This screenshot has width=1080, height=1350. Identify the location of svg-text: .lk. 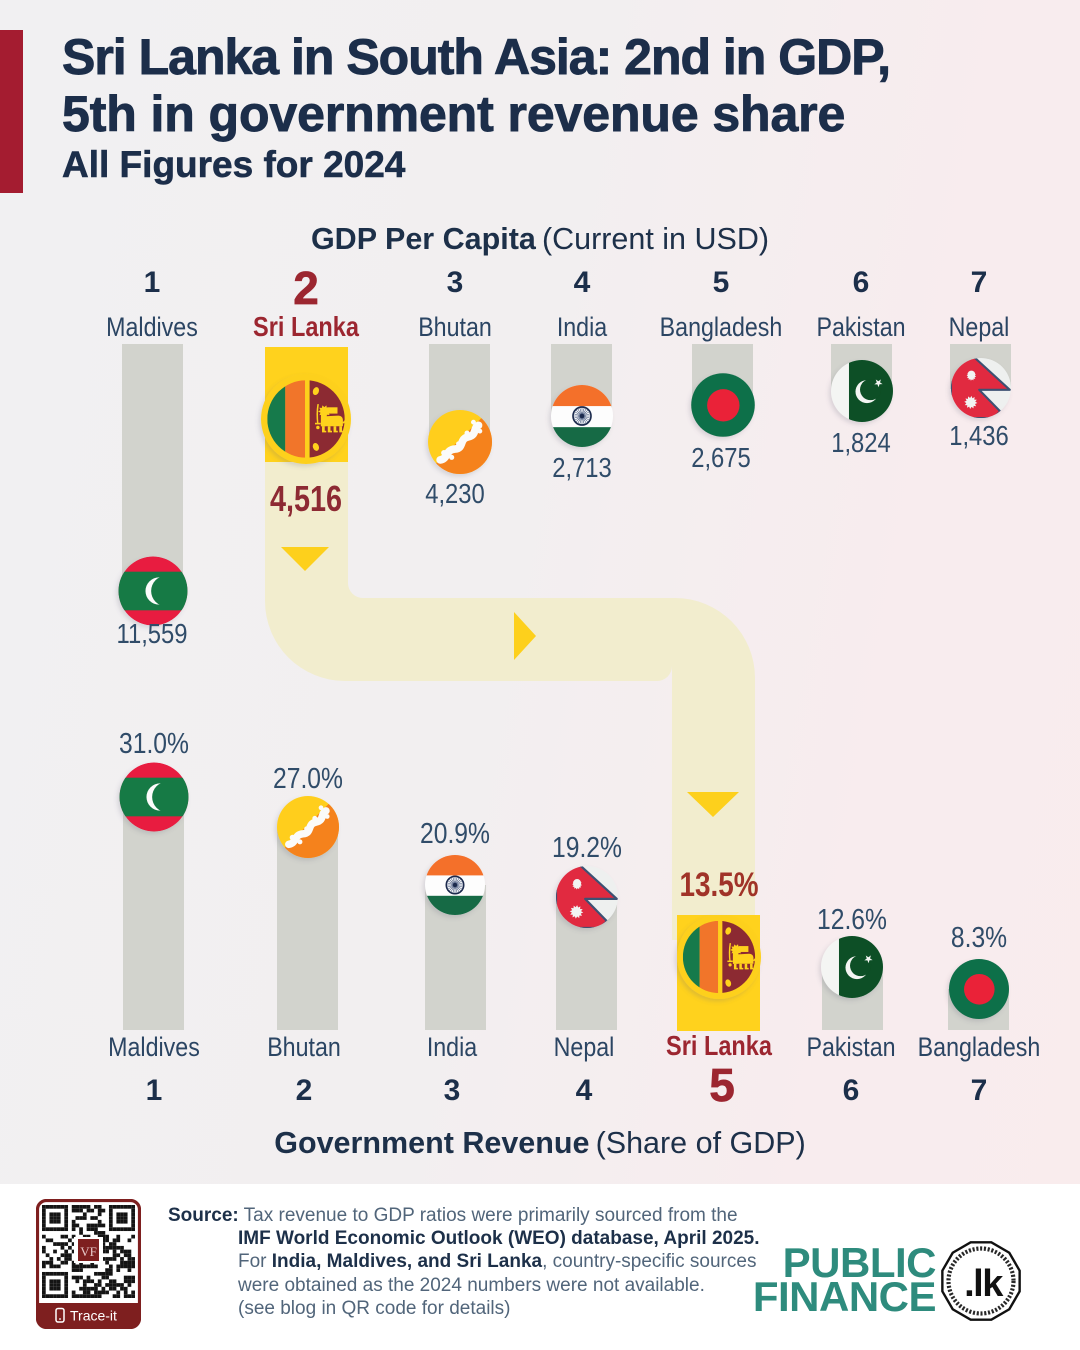
(984, 1284).